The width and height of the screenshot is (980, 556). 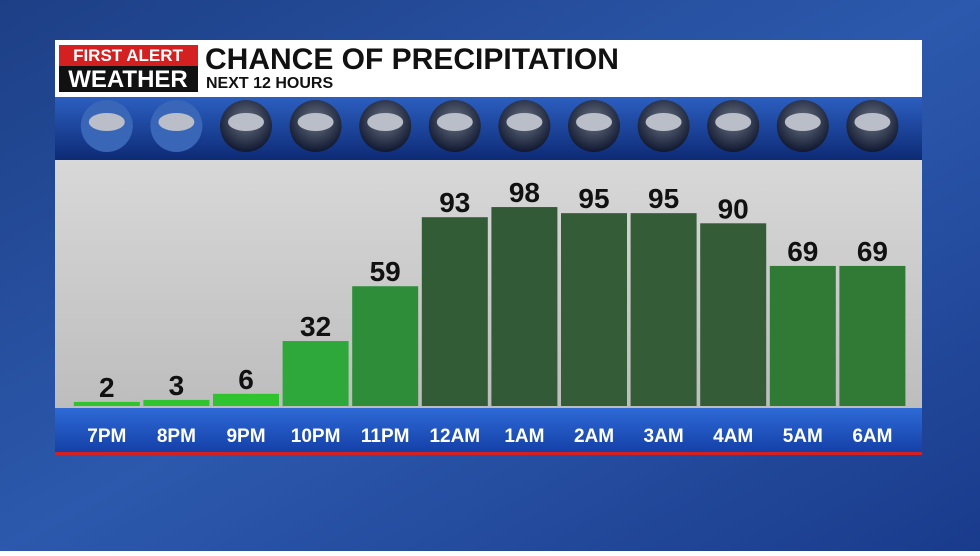 What do you see at coordinates (488, 453) in the screenshot?
I see `red-rule` at bounding box center [488, 453].